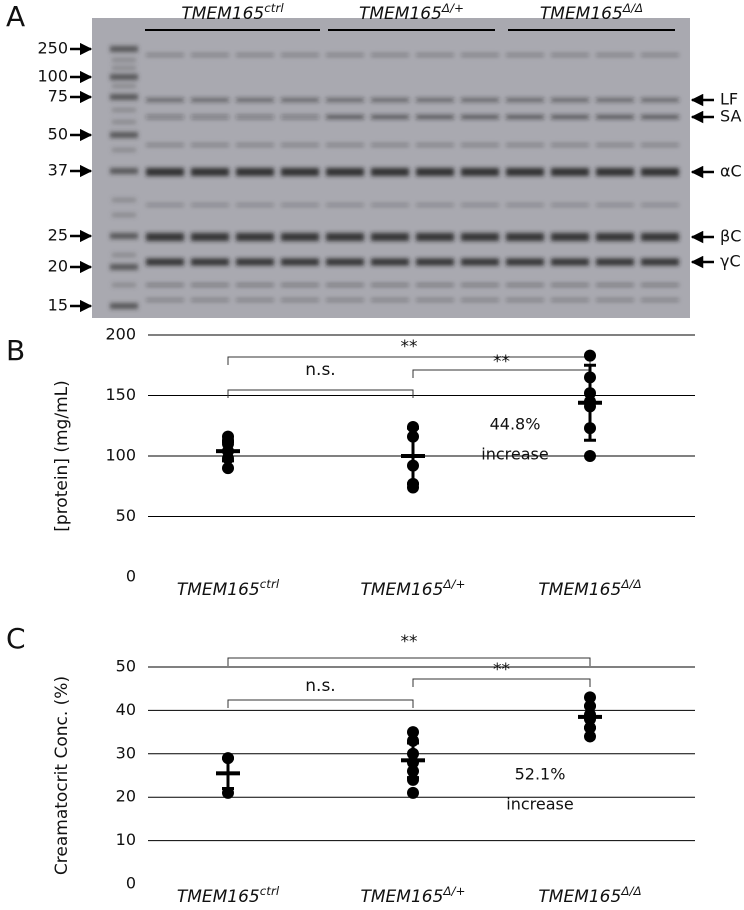  I want to click on marker-label: 25, so click(58, 235).